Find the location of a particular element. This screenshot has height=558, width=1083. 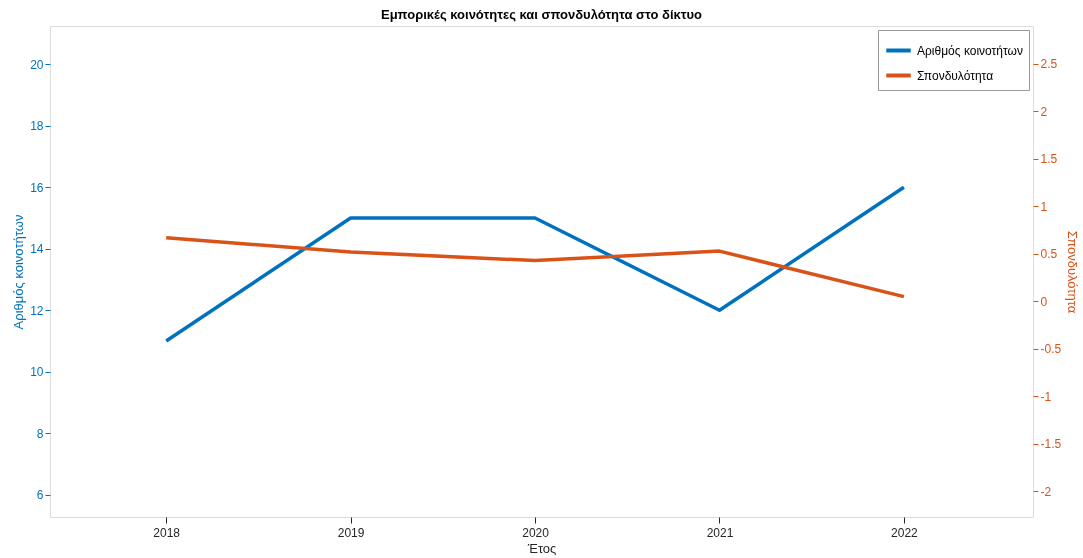

y2-tick-label: -1.5 is located at coordinates (1051, 444).